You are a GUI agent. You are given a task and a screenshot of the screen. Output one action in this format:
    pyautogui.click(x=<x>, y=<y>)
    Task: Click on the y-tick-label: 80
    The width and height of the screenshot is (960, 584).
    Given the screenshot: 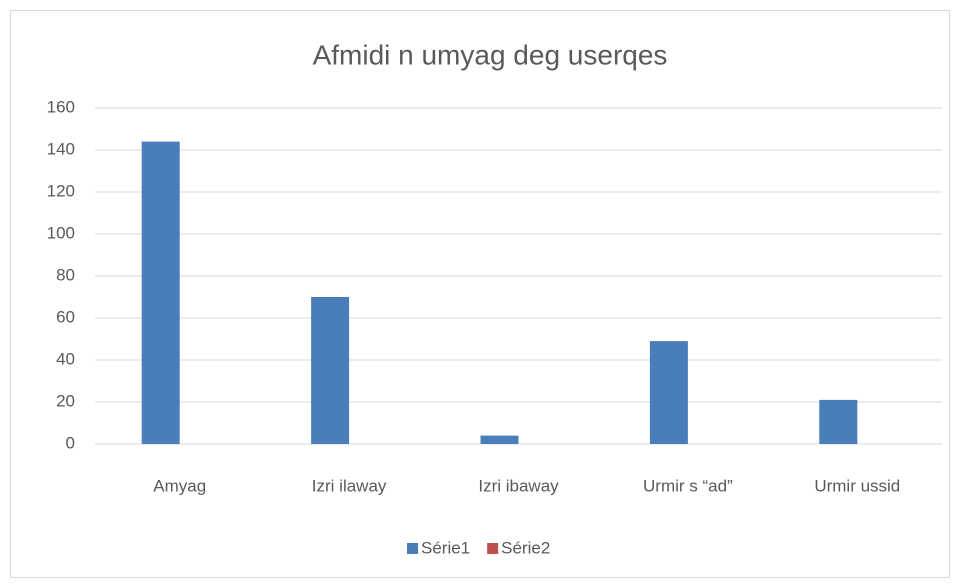 What is the action you would take?
    pyautogui.click(x=65, y=274)
    